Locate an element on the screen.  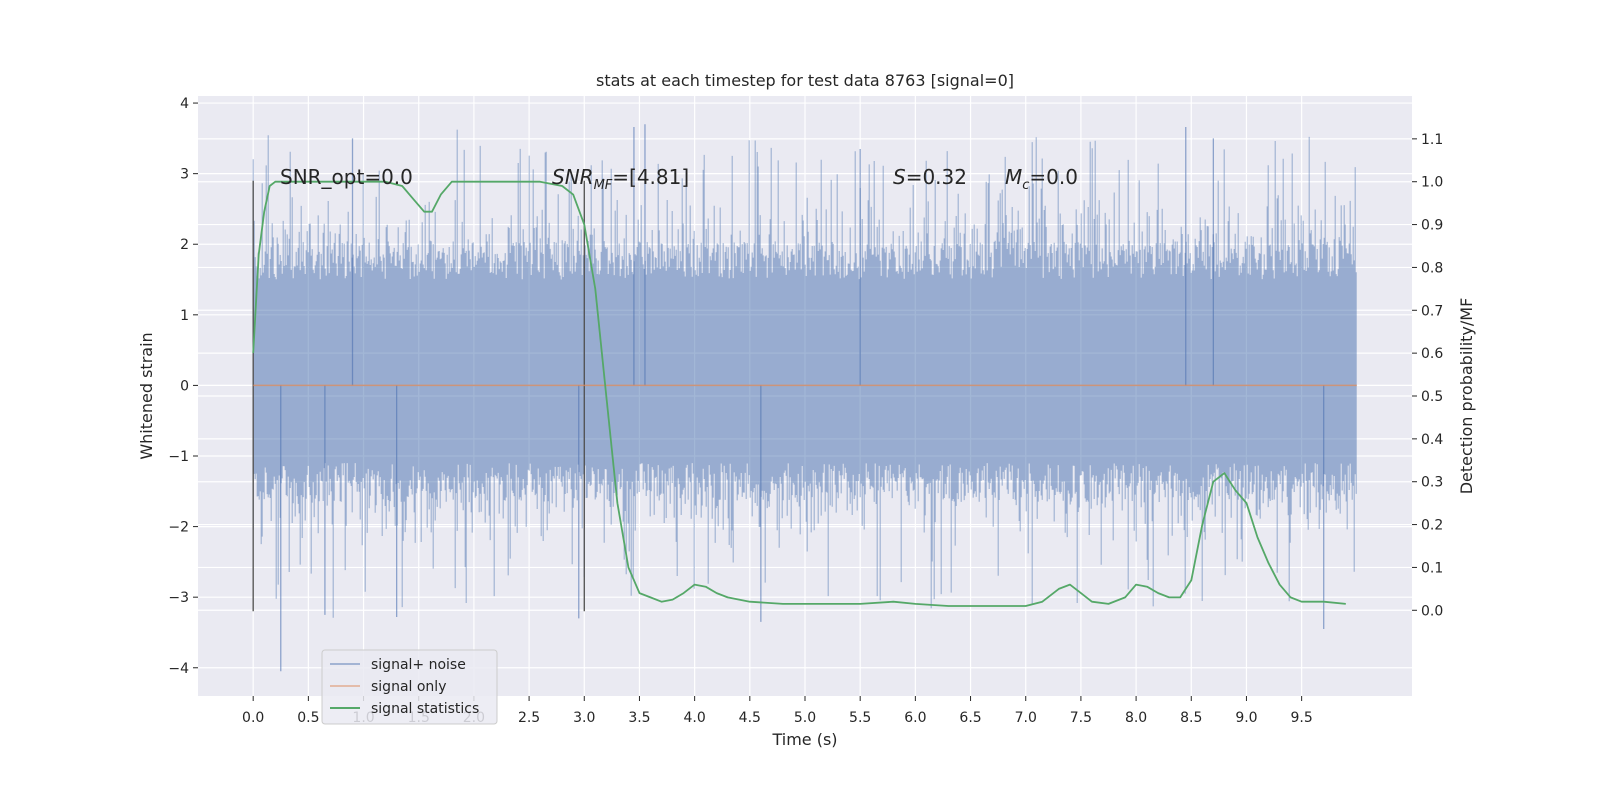
y-axis-ticks: 4 3 2 1 0 −1 −2 −3 −4 is located at coordinates (183, 386).